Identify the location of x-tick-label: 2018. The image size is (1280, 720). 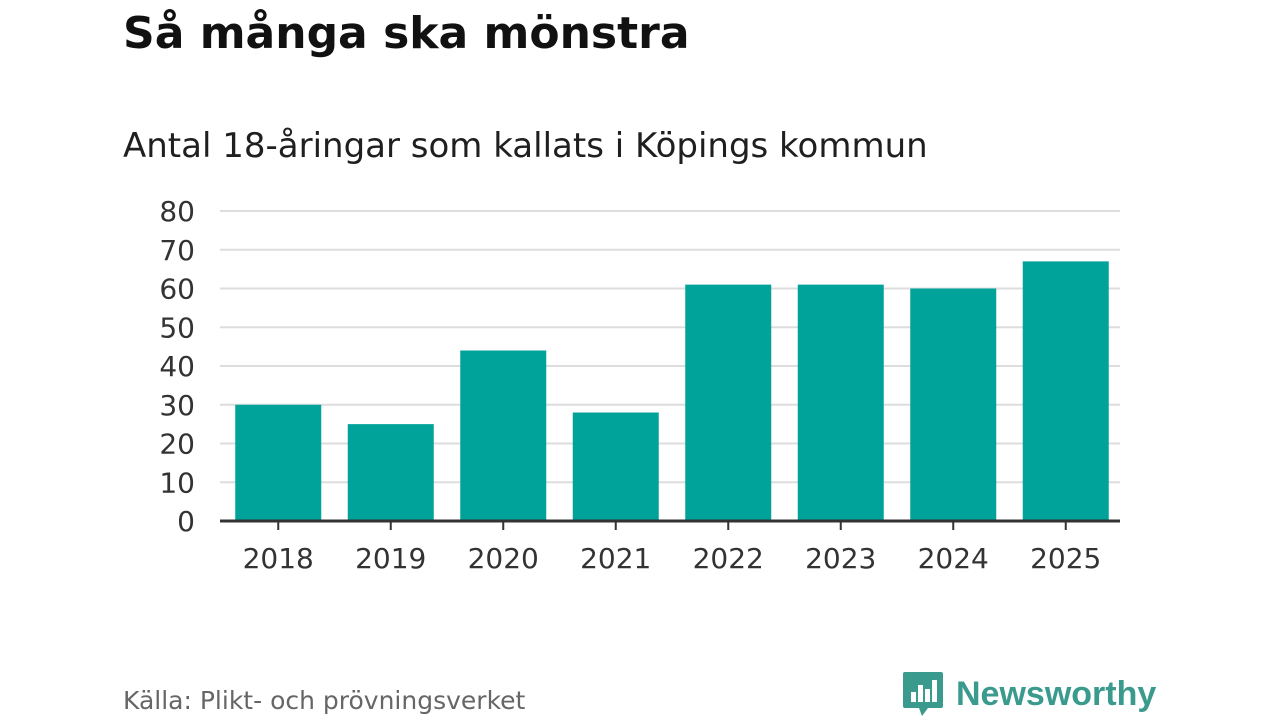
(278, 558).